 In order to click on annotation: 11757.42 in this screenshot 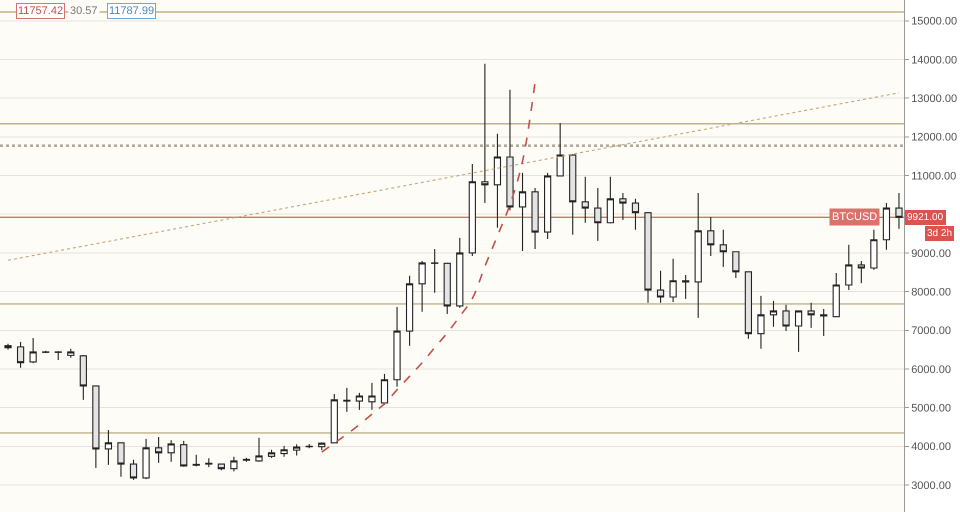, I will do `click(41, 11)`.